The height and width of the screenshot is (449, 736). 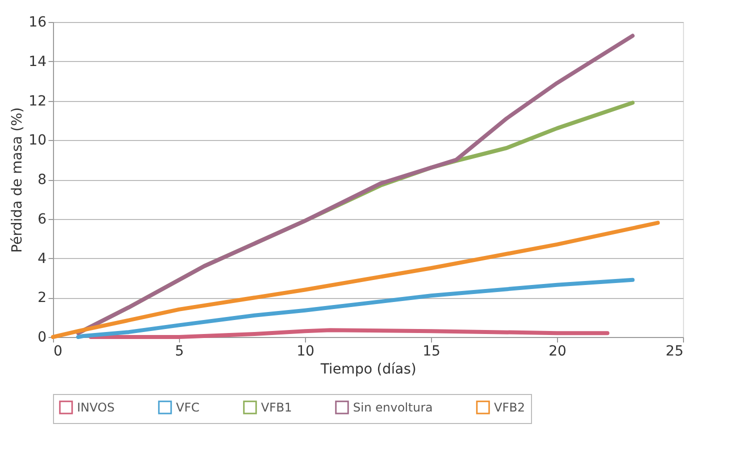 I want to click on x-tick-label: 10, so click(x=305, y=352).